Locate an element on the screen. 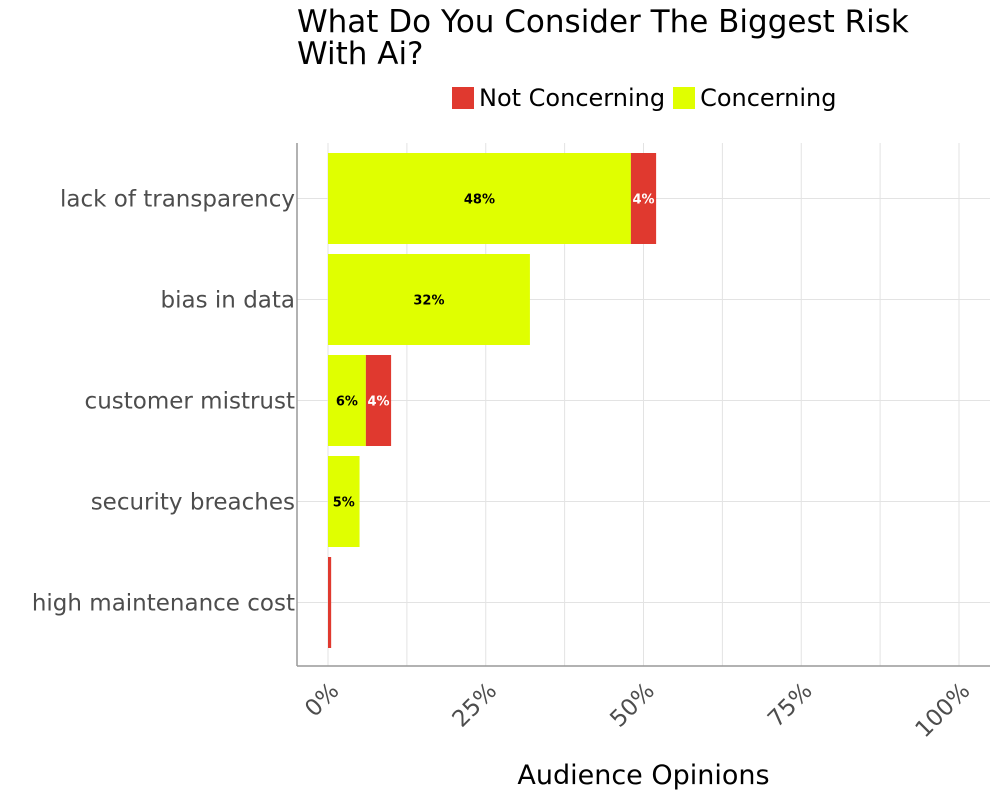 The width and height of the screenshot is (1000, 800). y-tick-label: bias in data is located at coordinates (228, 301).